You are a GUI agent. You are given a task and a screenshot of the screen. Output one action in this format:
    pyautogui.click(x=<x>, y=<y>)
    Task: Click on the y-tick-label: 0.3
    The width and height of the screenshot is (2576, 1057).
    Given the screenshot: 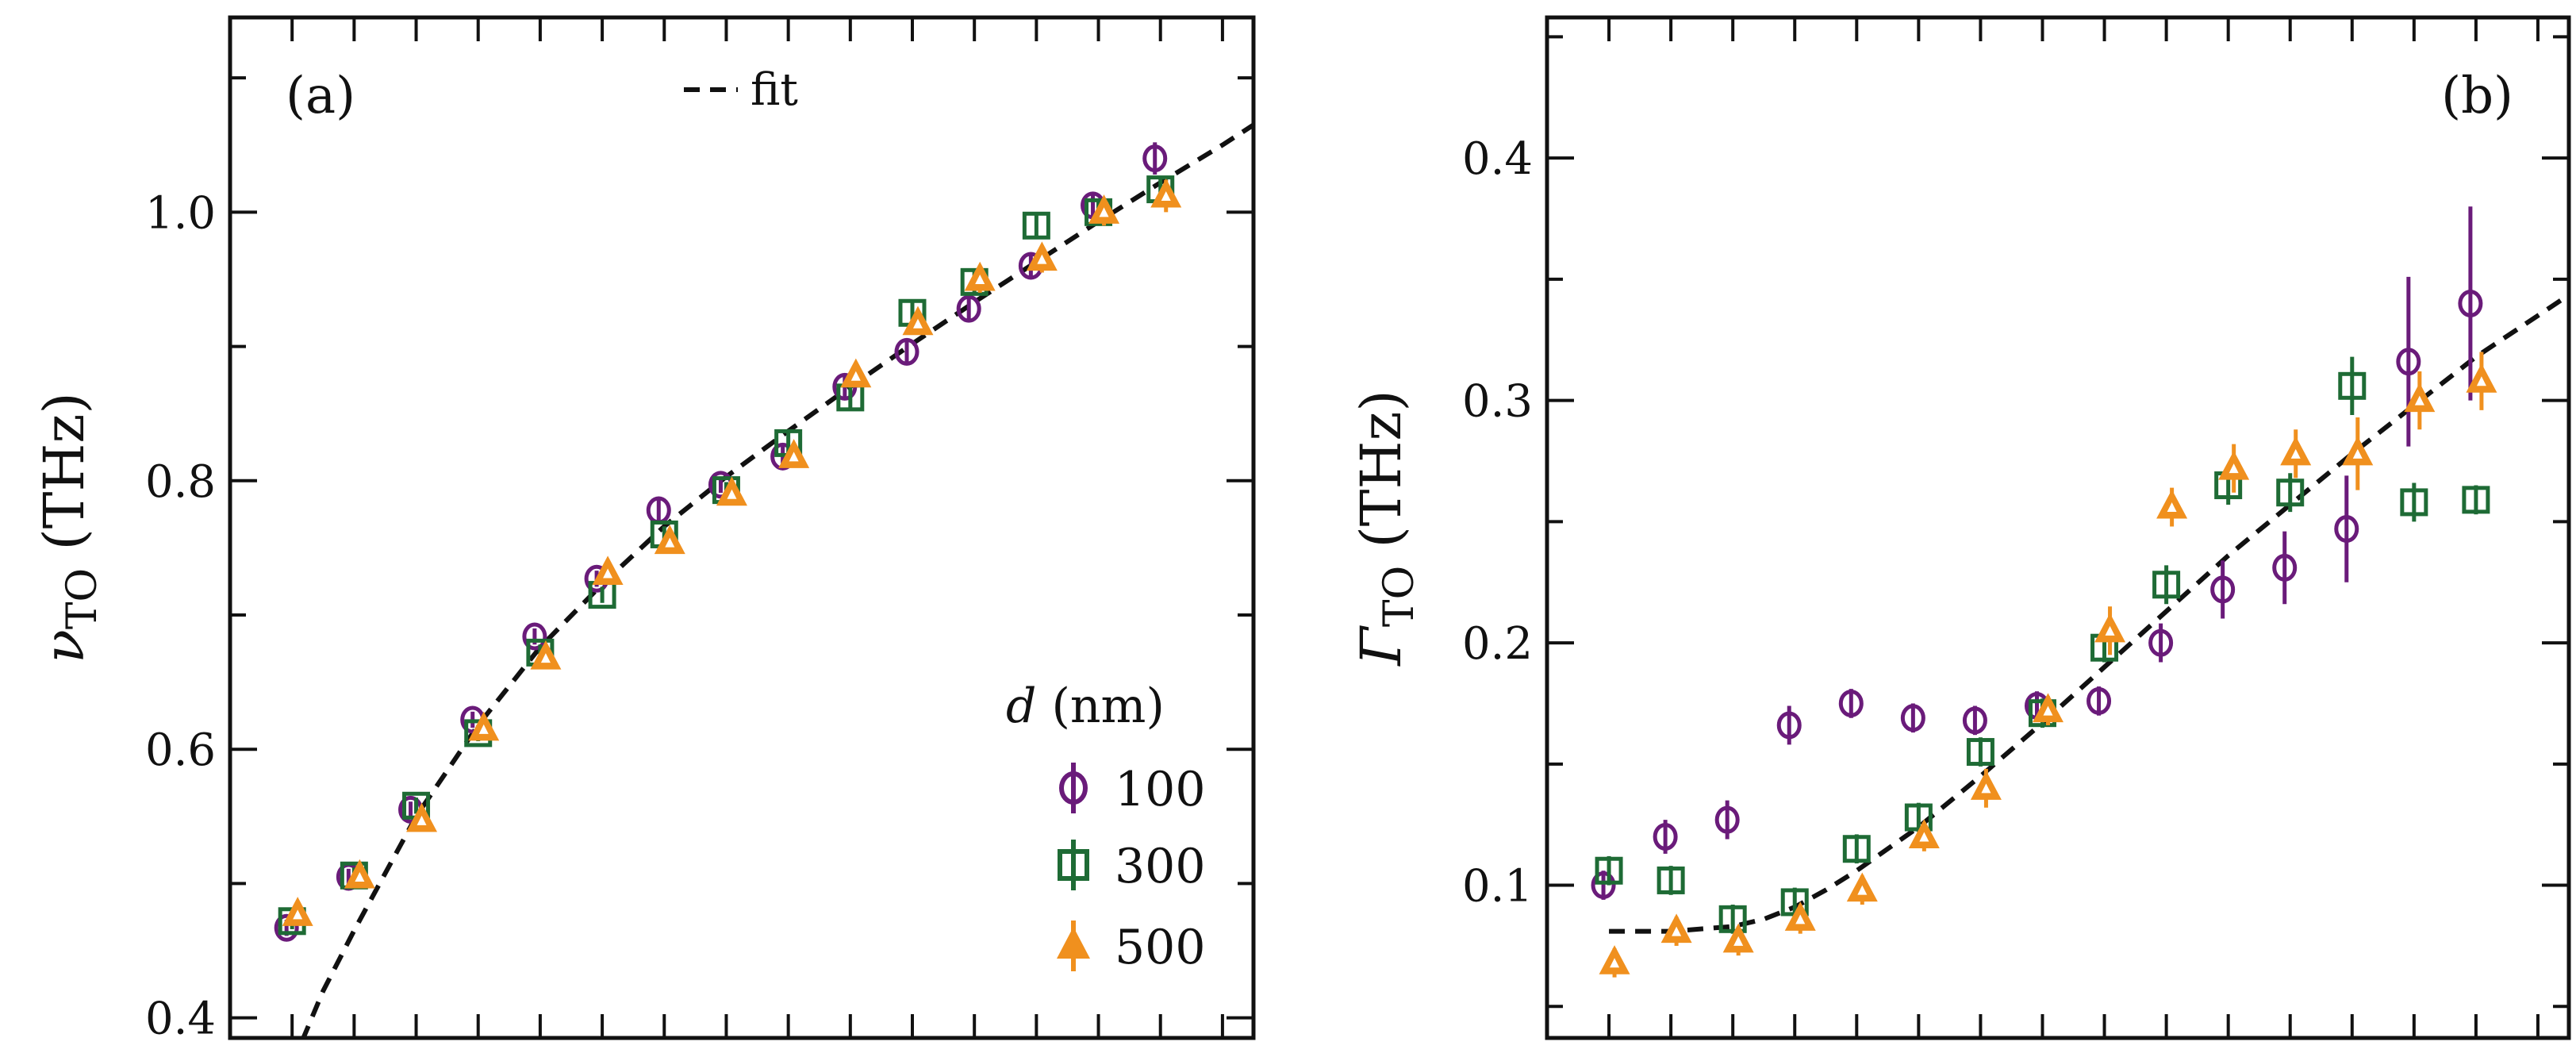 What is the action you would take?
    pyautogui.click(x=1497, y=402)
    